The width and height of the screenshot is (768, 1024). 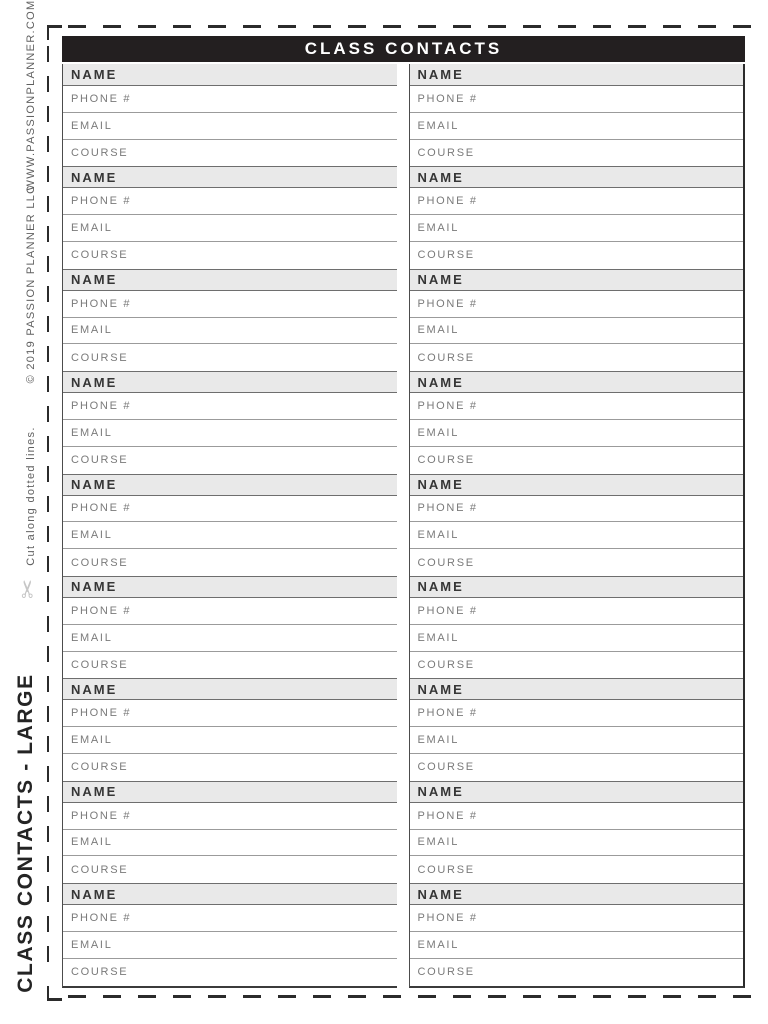 What do you see at coordinates (403, 48) in the screenshot?
I see `sheet-title: CLASS CONTACTS` at bounding box center [403, 48].